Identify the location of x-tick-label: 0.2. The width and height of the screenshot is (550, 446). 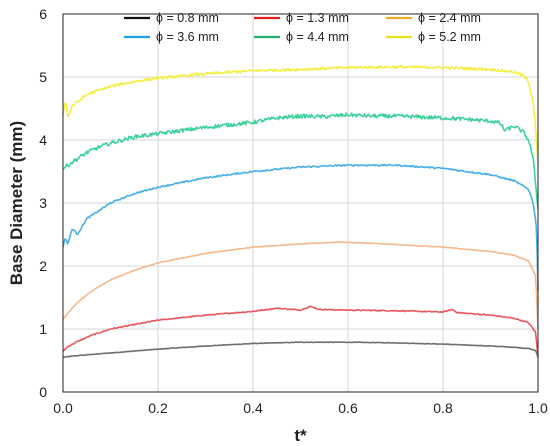
(158, 408).